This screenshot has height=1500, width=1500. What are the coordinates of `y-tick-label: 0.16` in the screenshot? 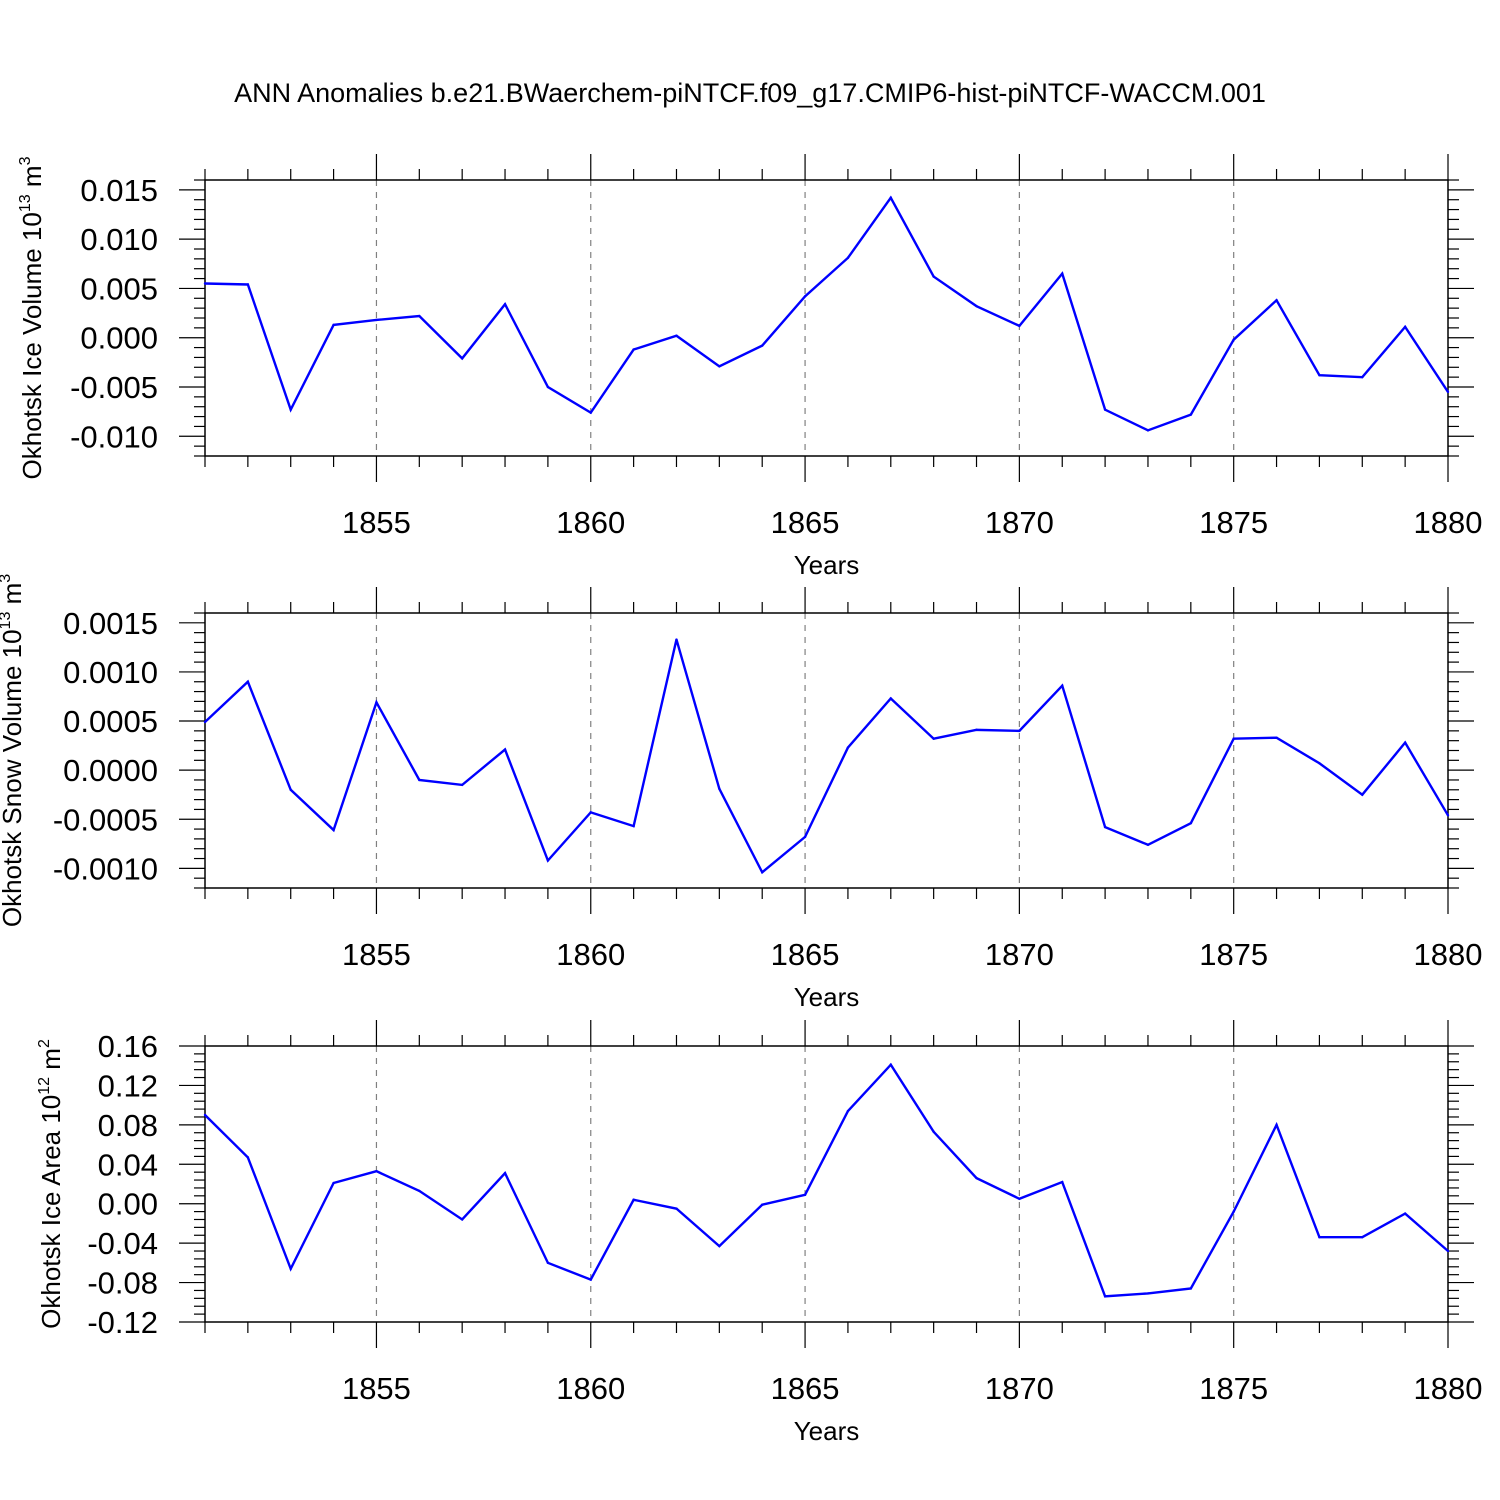 It's located at (128, 1046).